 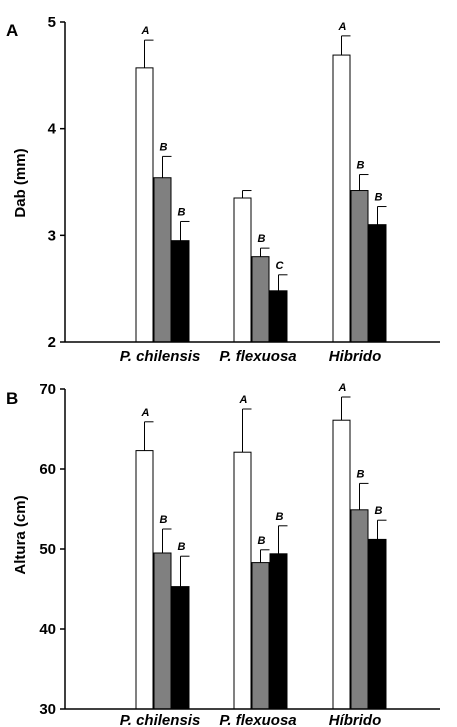 What do you see at coordinates (52, 22) in the screenshot?
I see `y-tick-label: 5` at bounding box center [52, 22].